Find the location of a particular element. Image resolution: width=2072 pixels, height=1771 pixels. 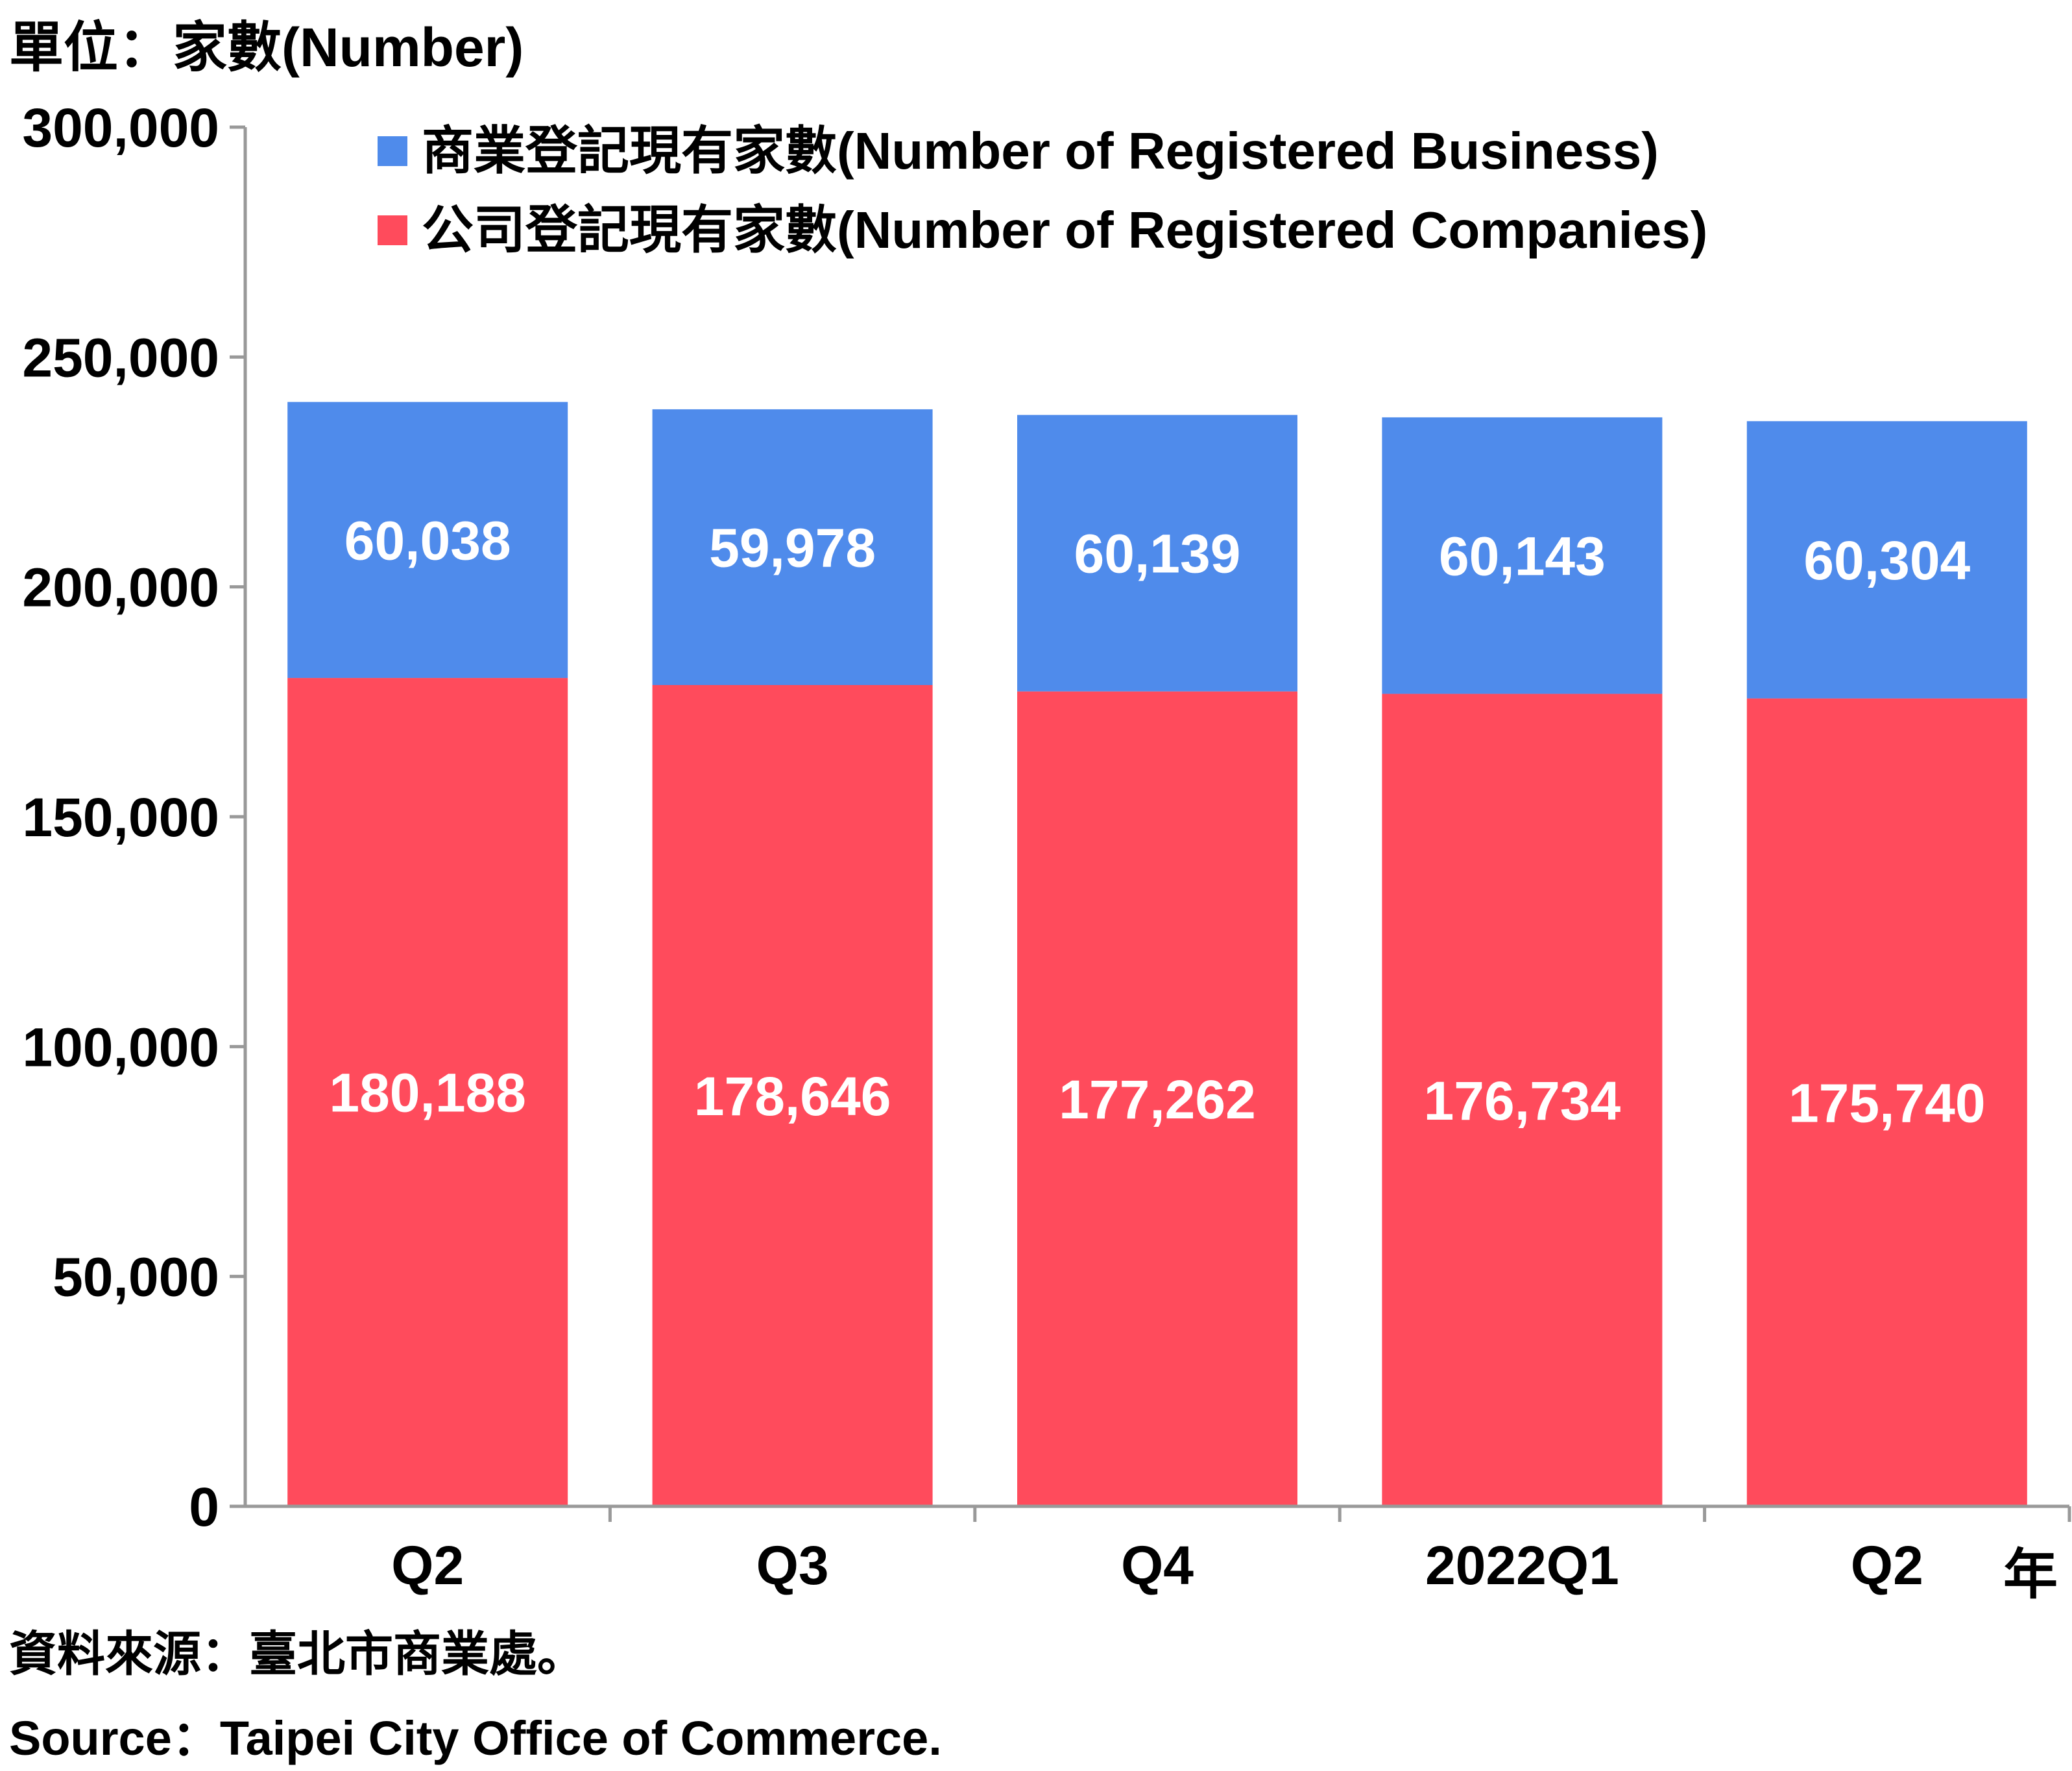

data-label-business: 60,304 is located at coordinates (1887, 560).